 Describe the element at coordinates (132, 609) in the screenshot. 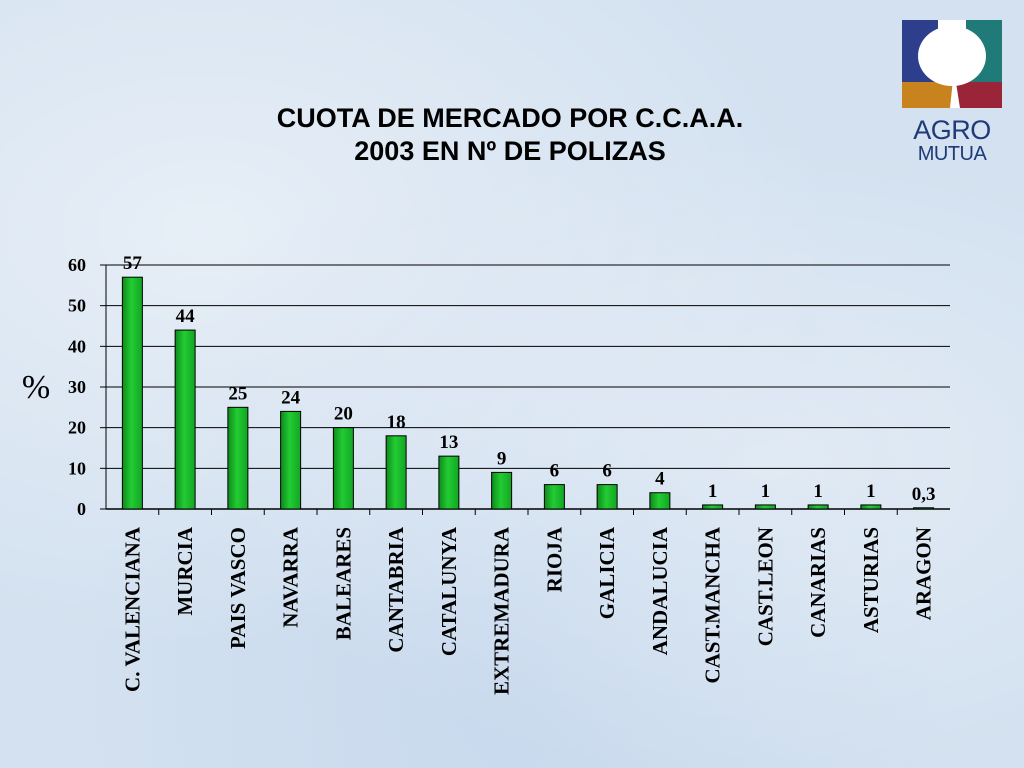

I see `x-tick-label: C. VALENCIANA` at that location.